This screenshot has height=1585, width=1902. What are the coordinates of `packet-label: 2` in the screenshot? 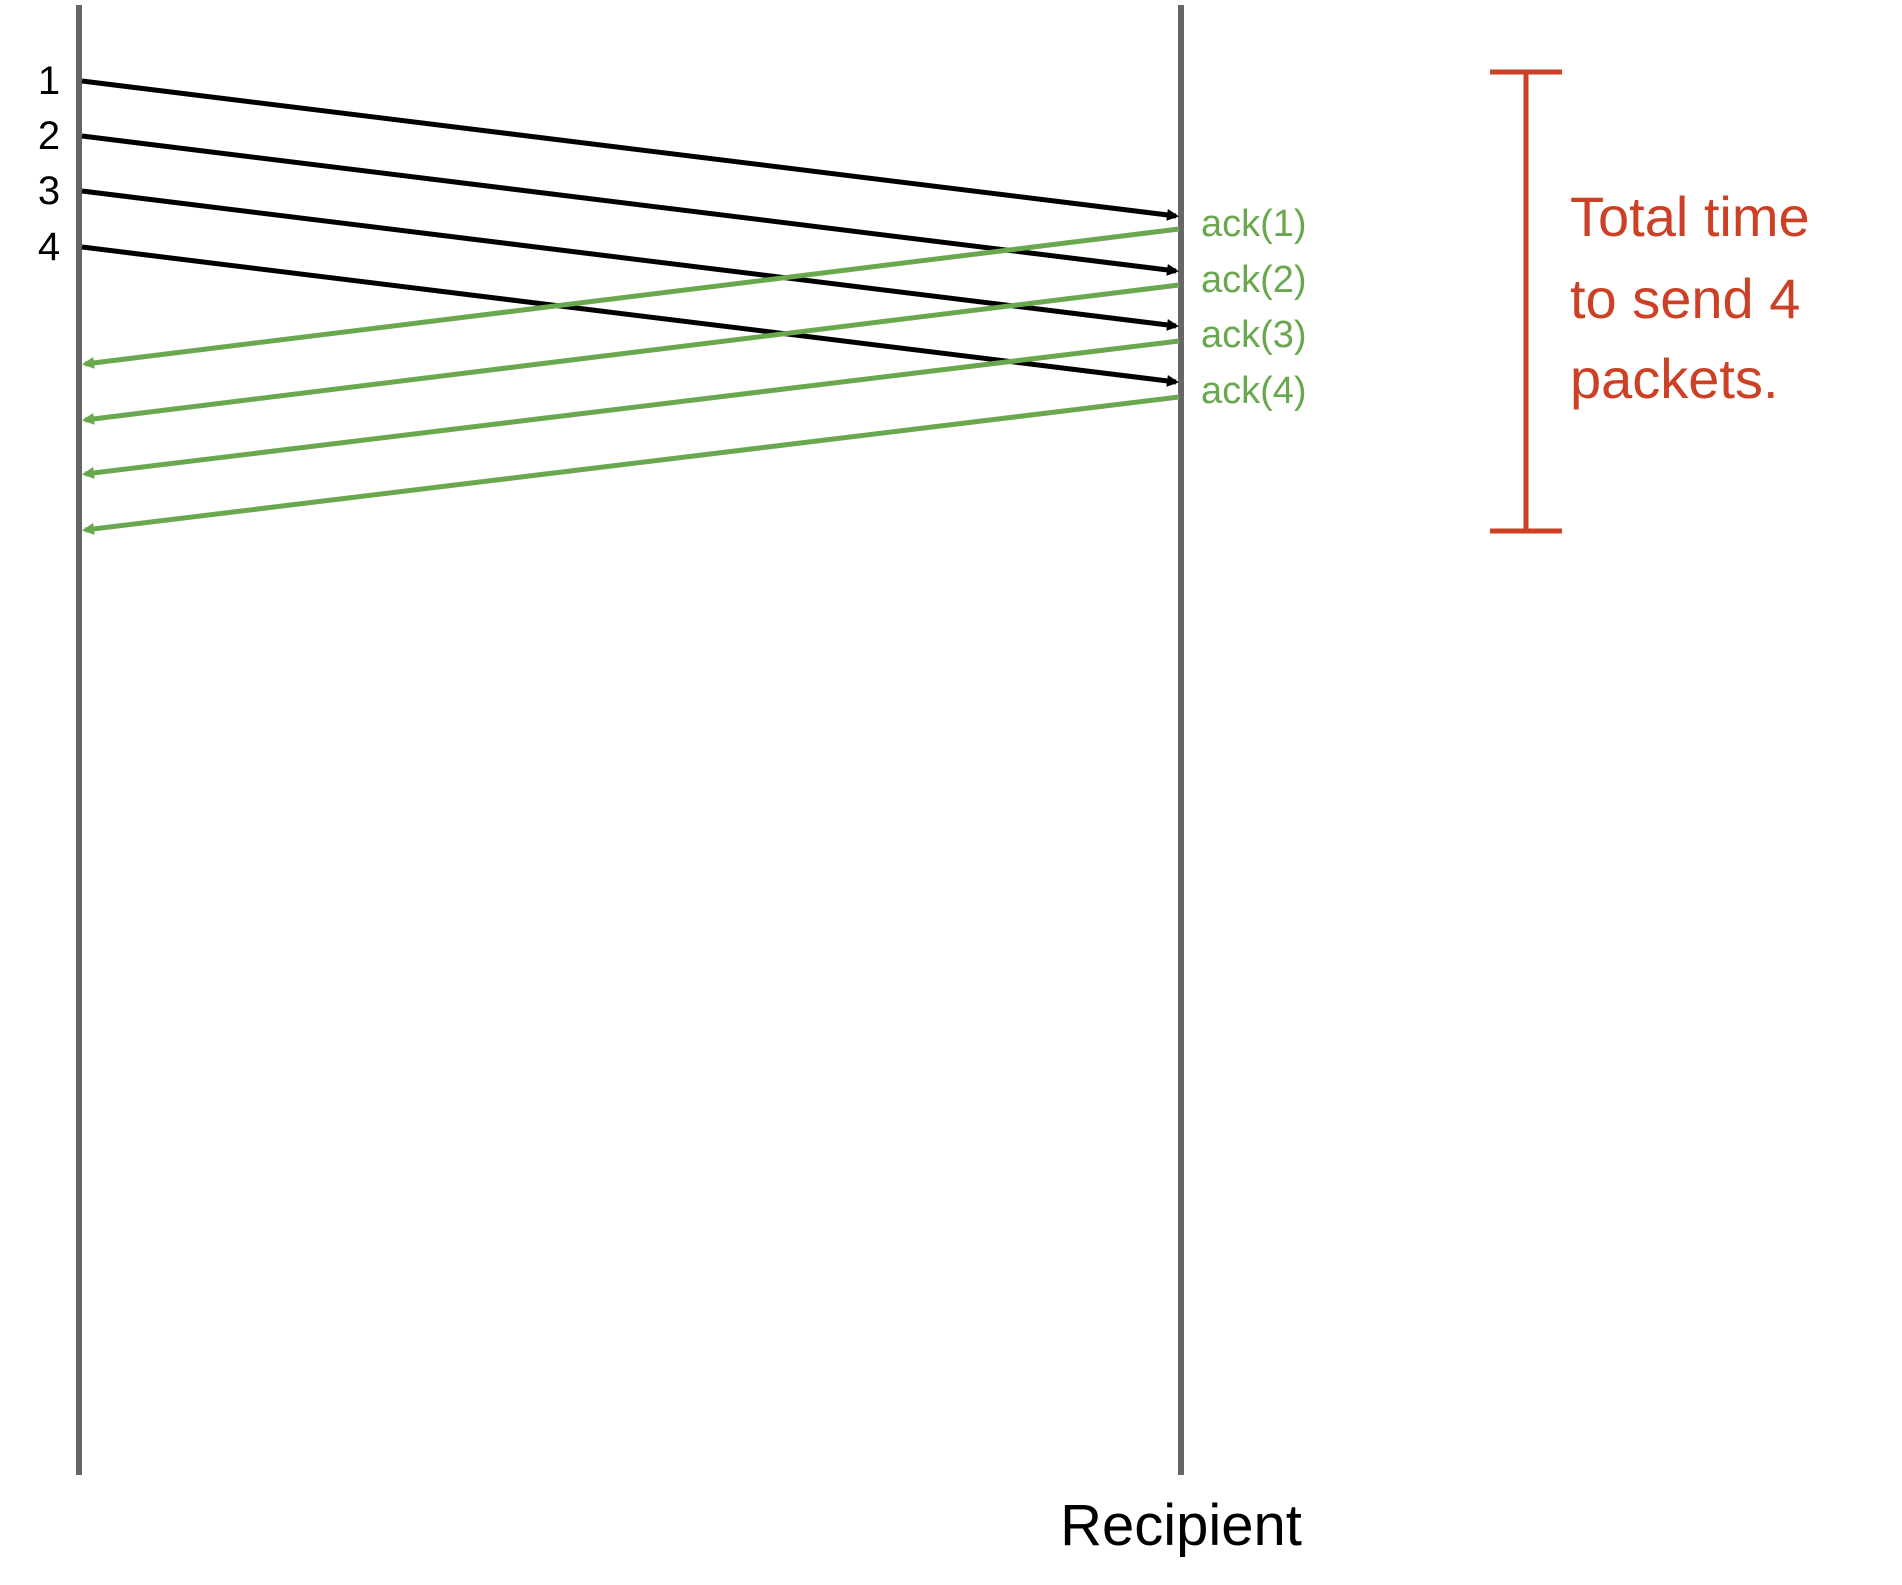 It's located at (49, 136).